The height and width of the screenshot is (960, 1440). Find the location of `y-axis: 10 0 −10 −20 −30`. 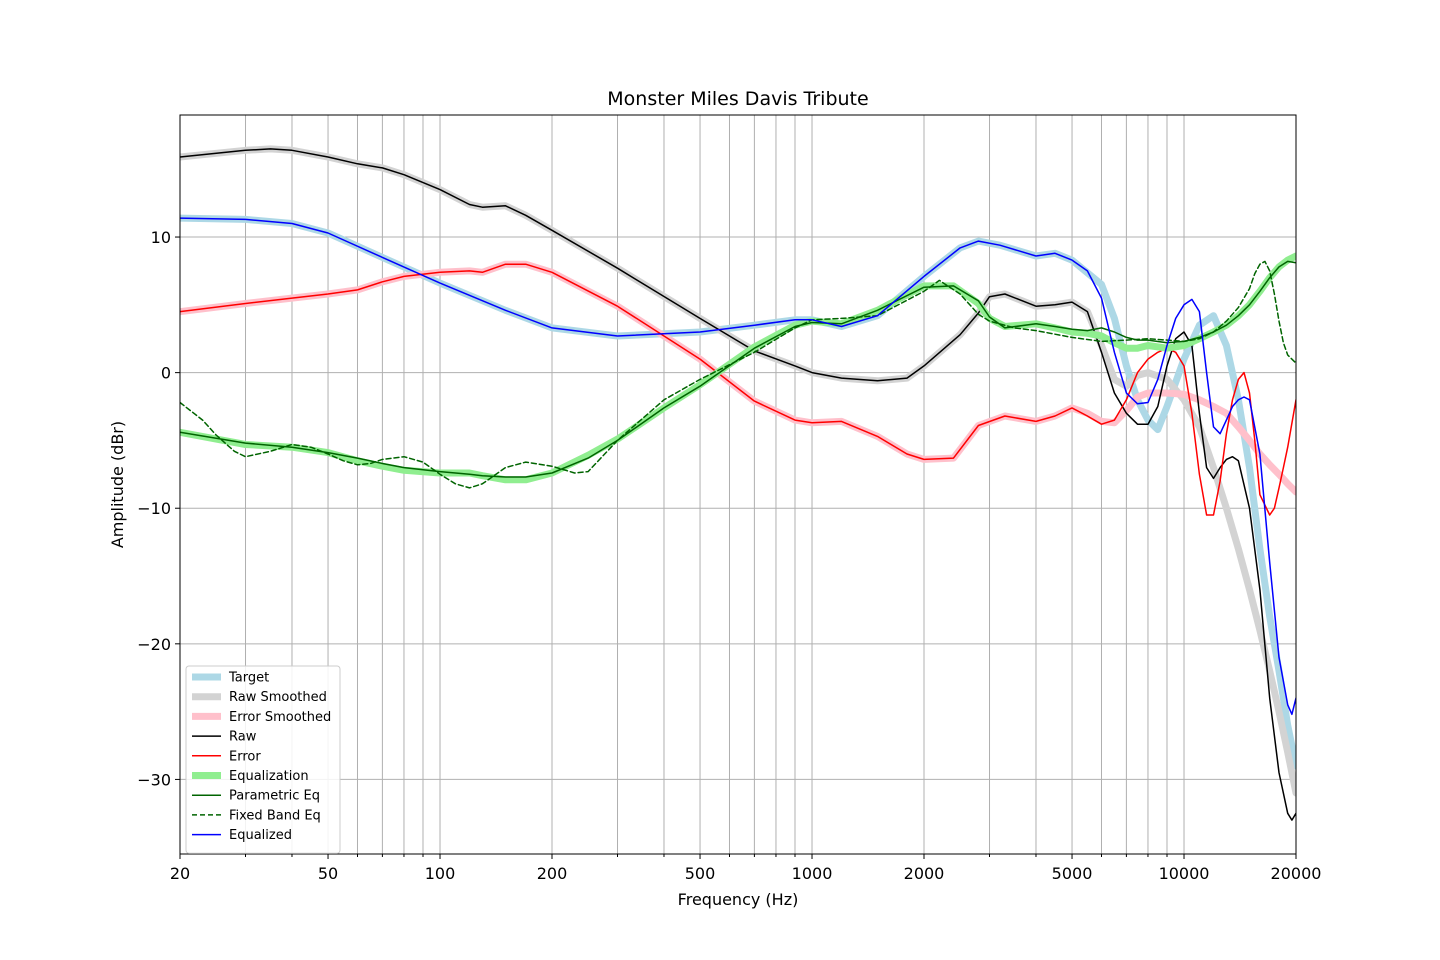

y-axis: 10 0 −10 −20 −30 is located at coordinates (158, 508).